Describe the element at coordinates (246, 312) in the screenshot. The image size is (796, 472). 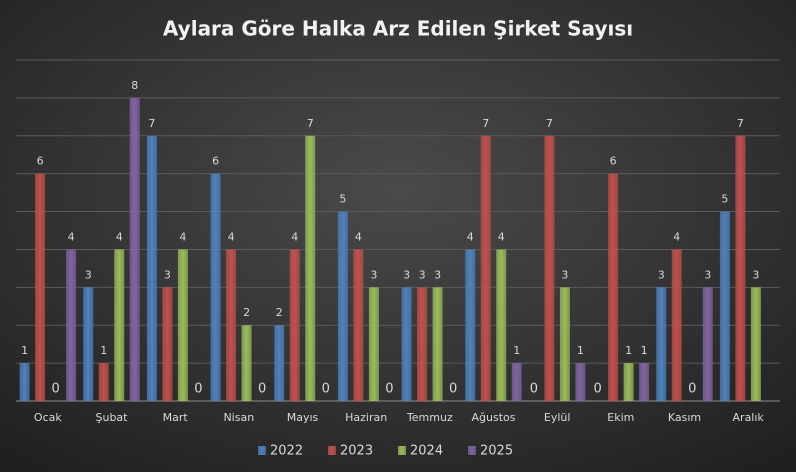
I see `value-label: 2` at that location.